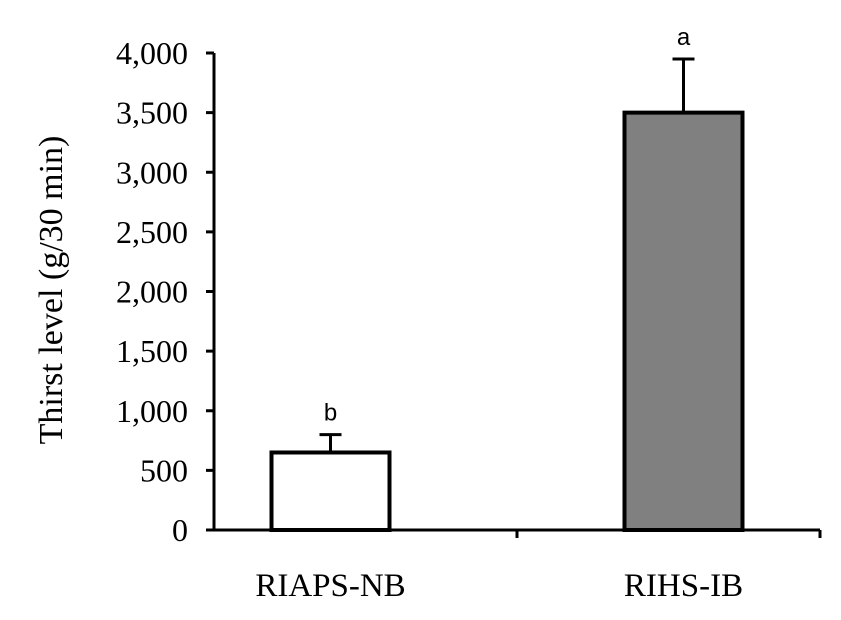  What do you see at coordinates (164, 470) in the screenshot?
I see `y-tick-label: 500` at bounding box center [164, 470].